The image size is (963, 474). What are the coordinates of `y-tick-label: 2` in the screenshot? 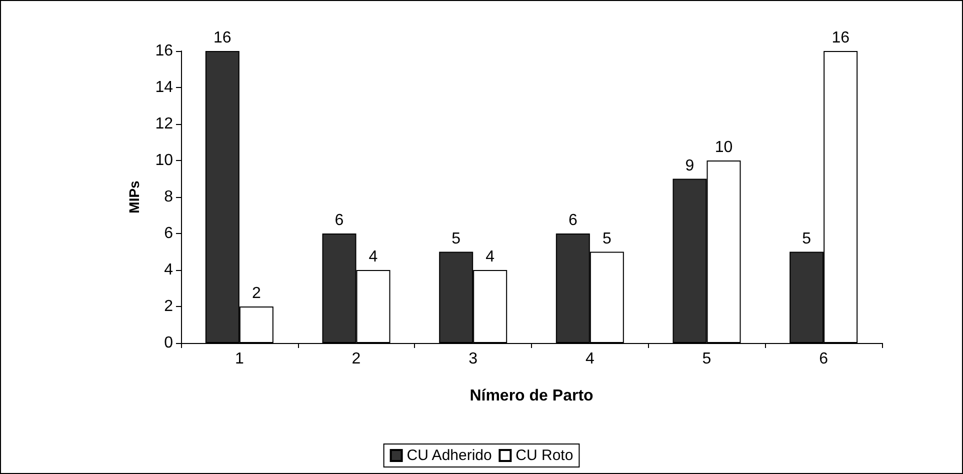 It's located at (169, 306).